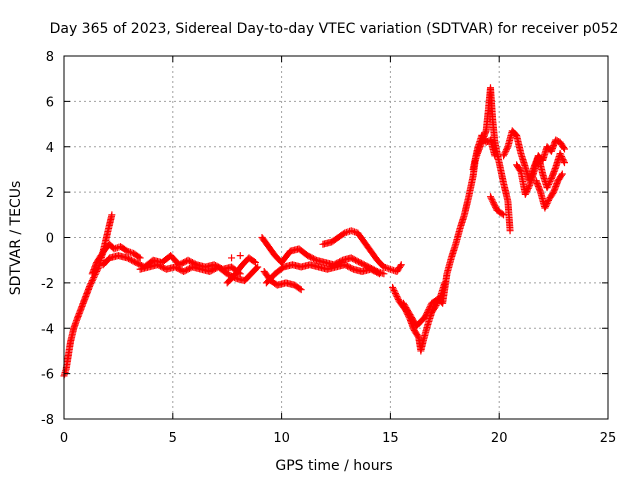  What do you see at coordinates (50, 102) in the screenshot?
I see `y-tick-label: 6` at bounding box center [50, 102].